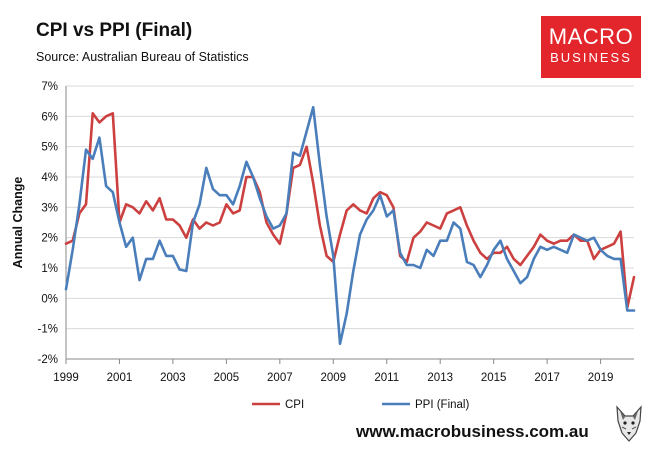  What do you see at coordinates (472, 431) in the screenshot?
I see `website-url: www.macrobusiness.com.au` at bounding box center [472, 431].